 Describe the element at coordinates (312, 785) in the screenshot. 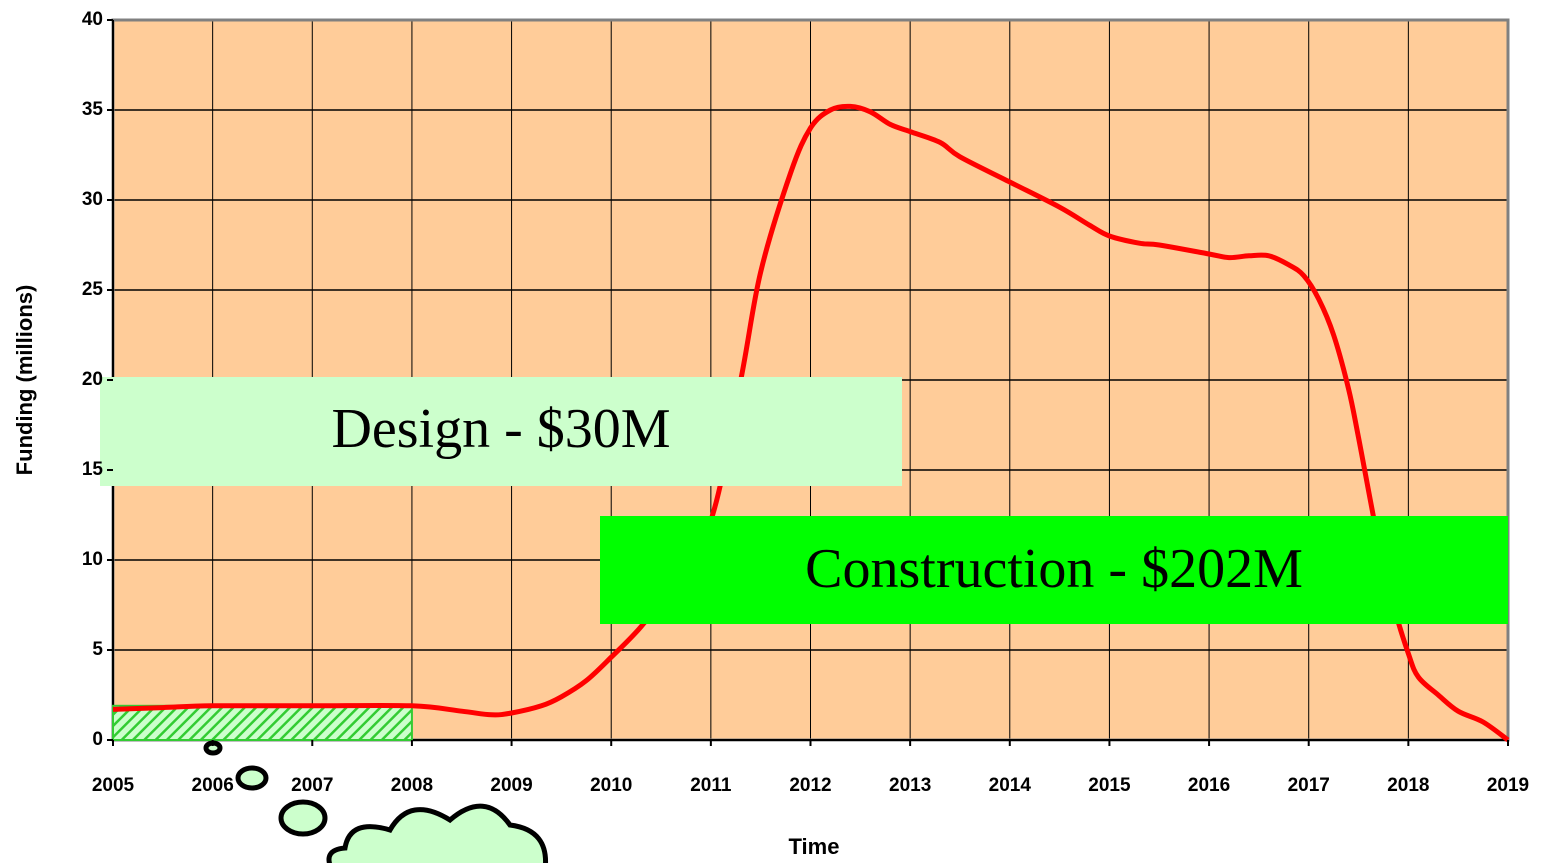

I see `x-tick-label: 2007` at that location.